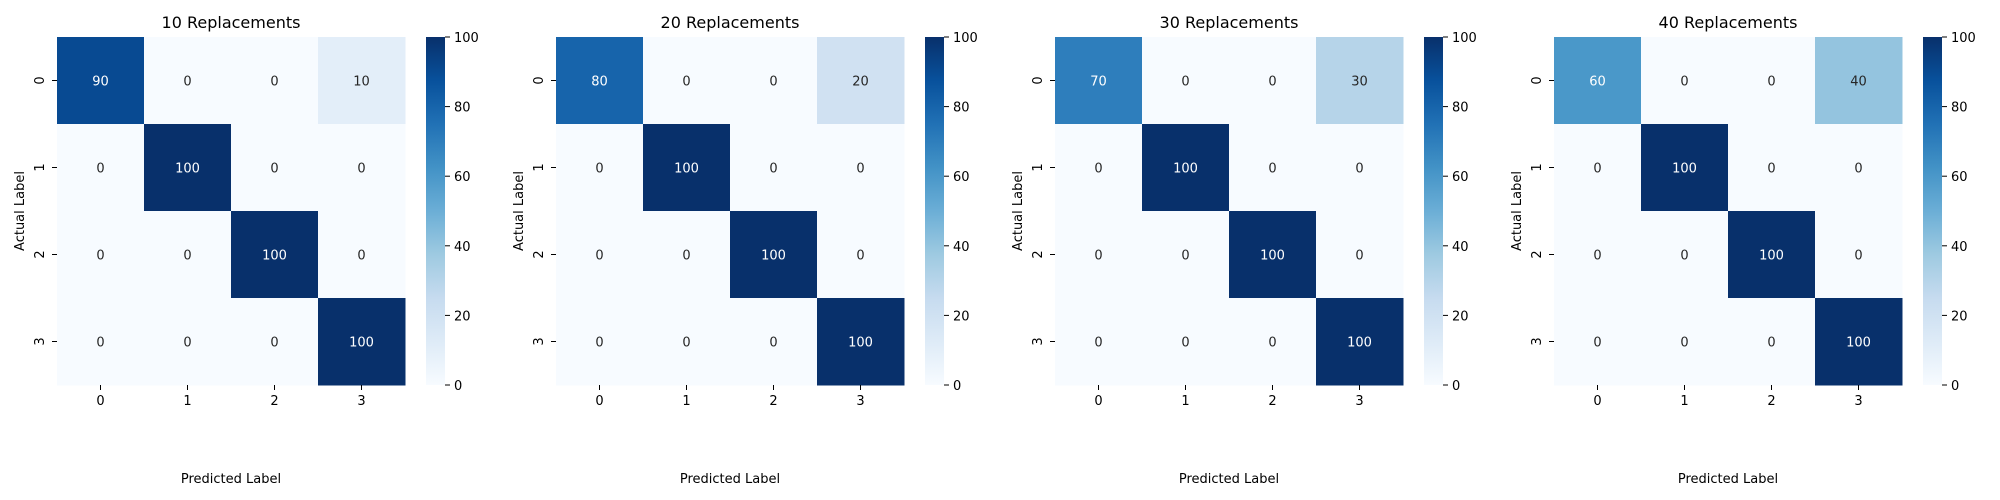 This screenshot has height=500, width=2000. Describe the element at coordinates (274, 401) in the screenshot. I see `x-tick-label: 2` at that location.